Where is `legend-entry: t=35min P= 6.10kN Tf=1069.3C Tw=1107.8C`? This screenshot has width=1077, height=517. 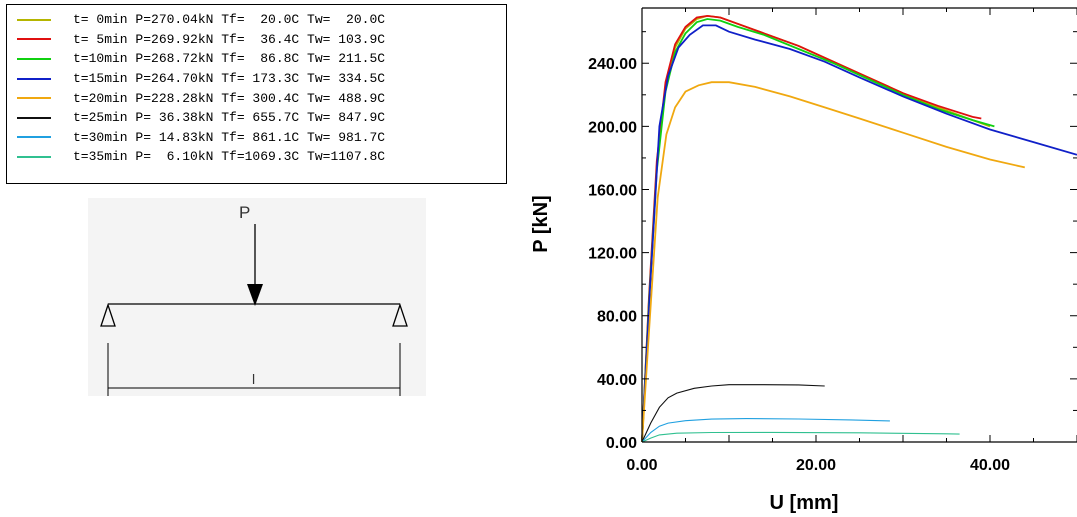 legend-entry: t=35min P= 6.10kN Tf=1069.3C Tw=1107.8C is located at coordinates (256, 157).